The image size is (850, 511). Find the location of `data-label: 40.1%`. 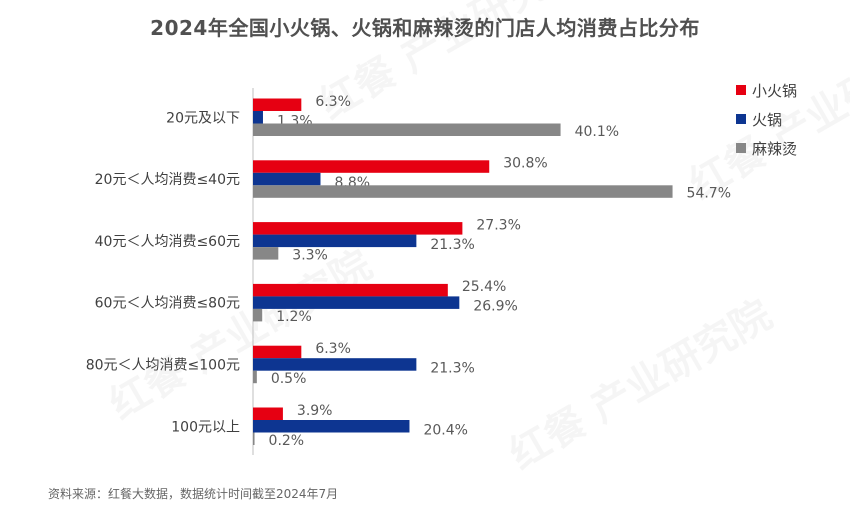

data-label: 40.1% is located at coordinates (597, 132).